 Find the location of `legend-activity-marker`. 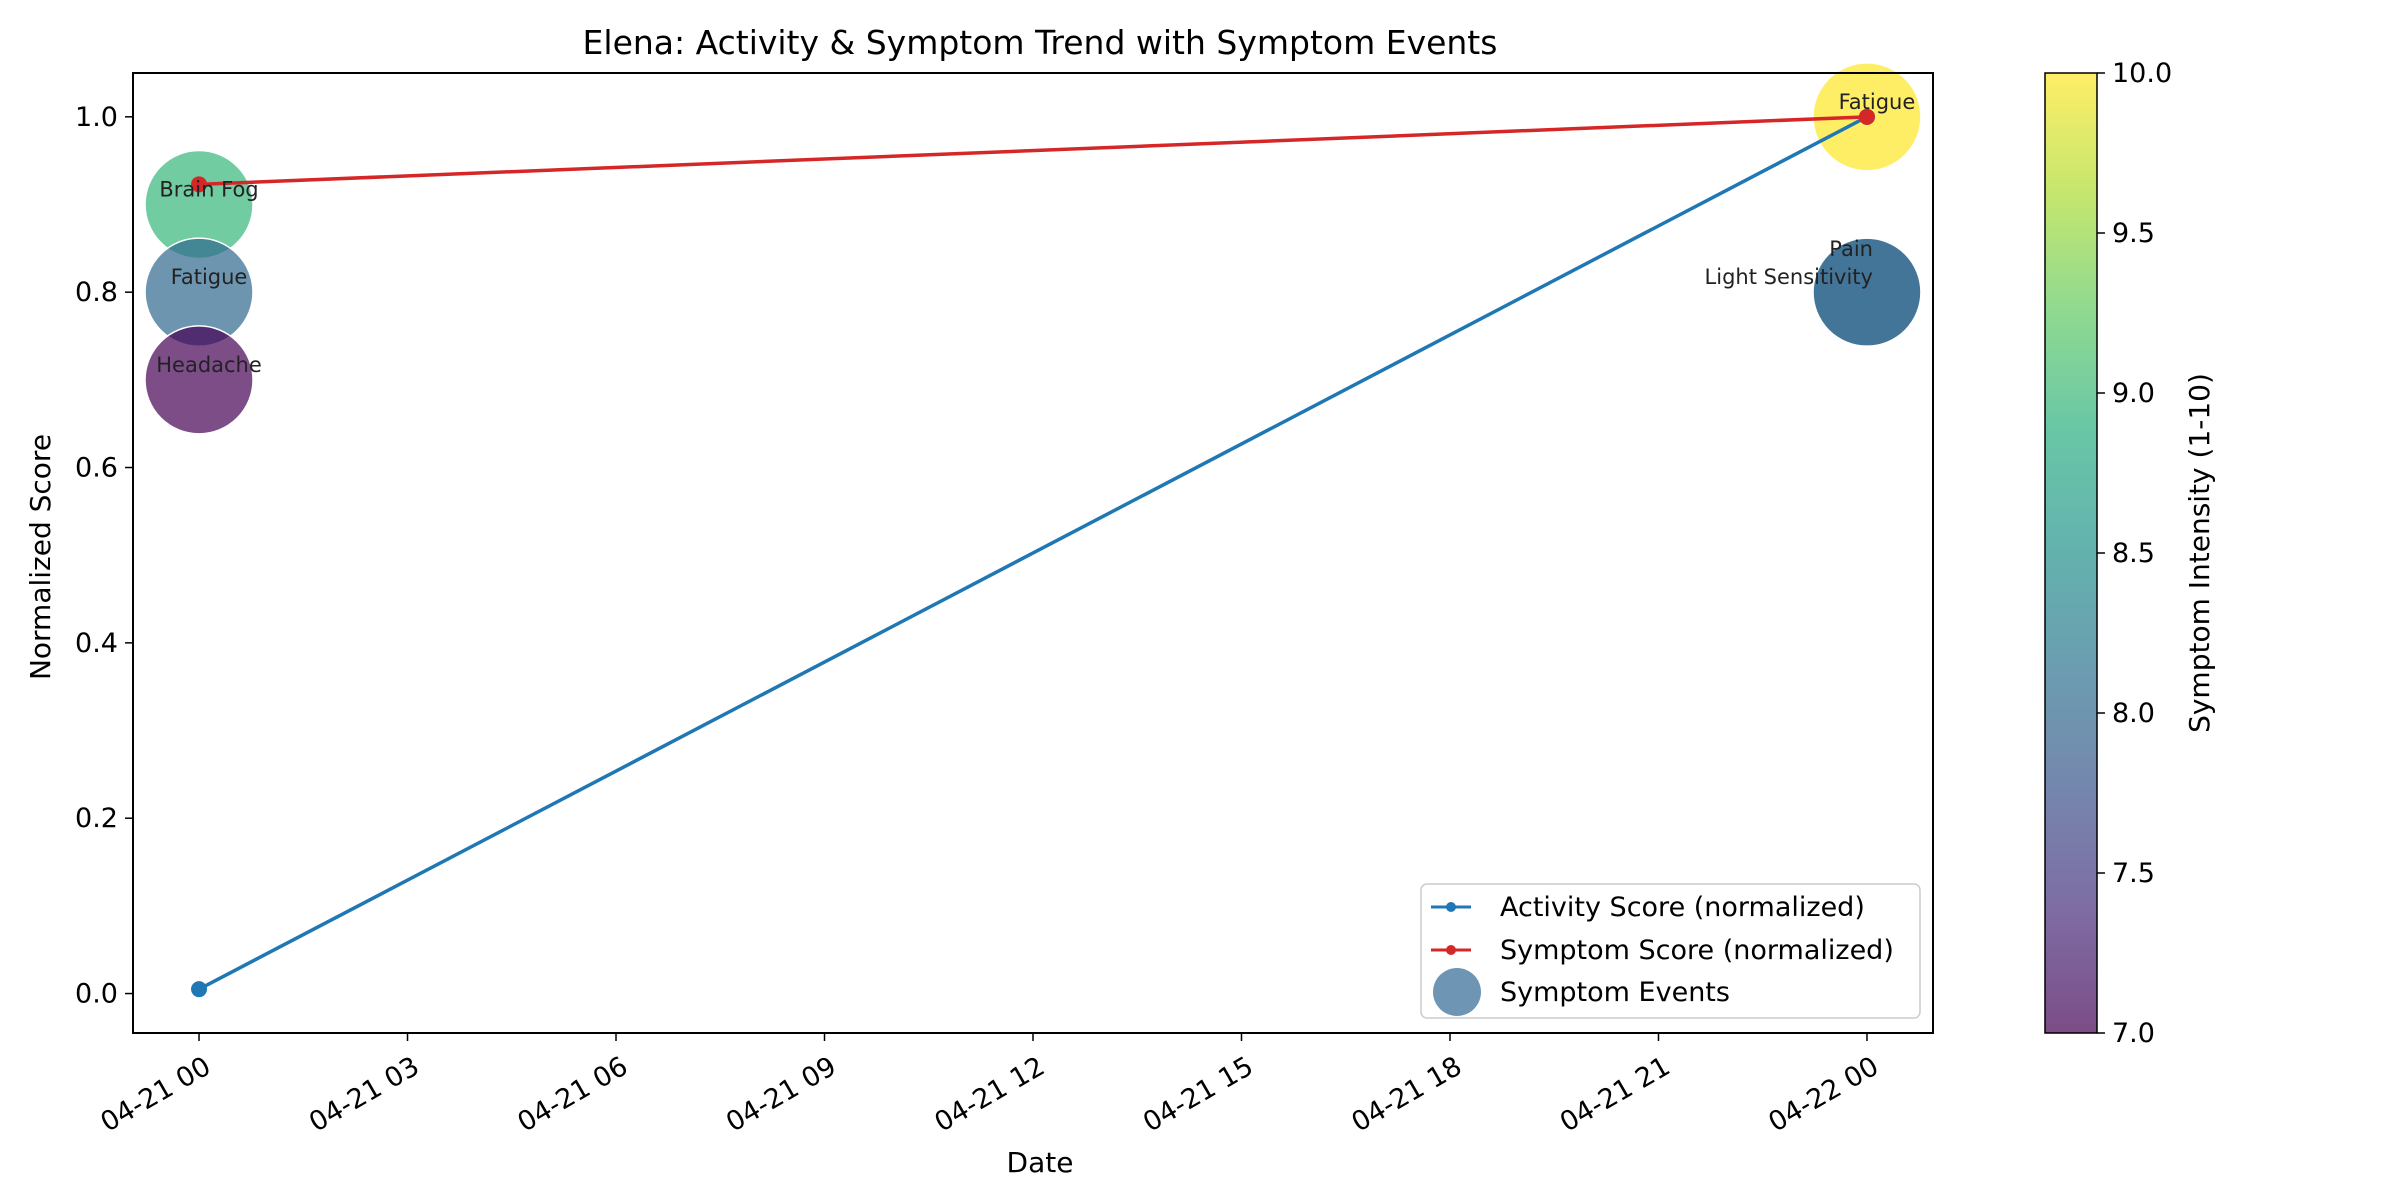

legend-activity-marker is located at coordinates (1451, 907).